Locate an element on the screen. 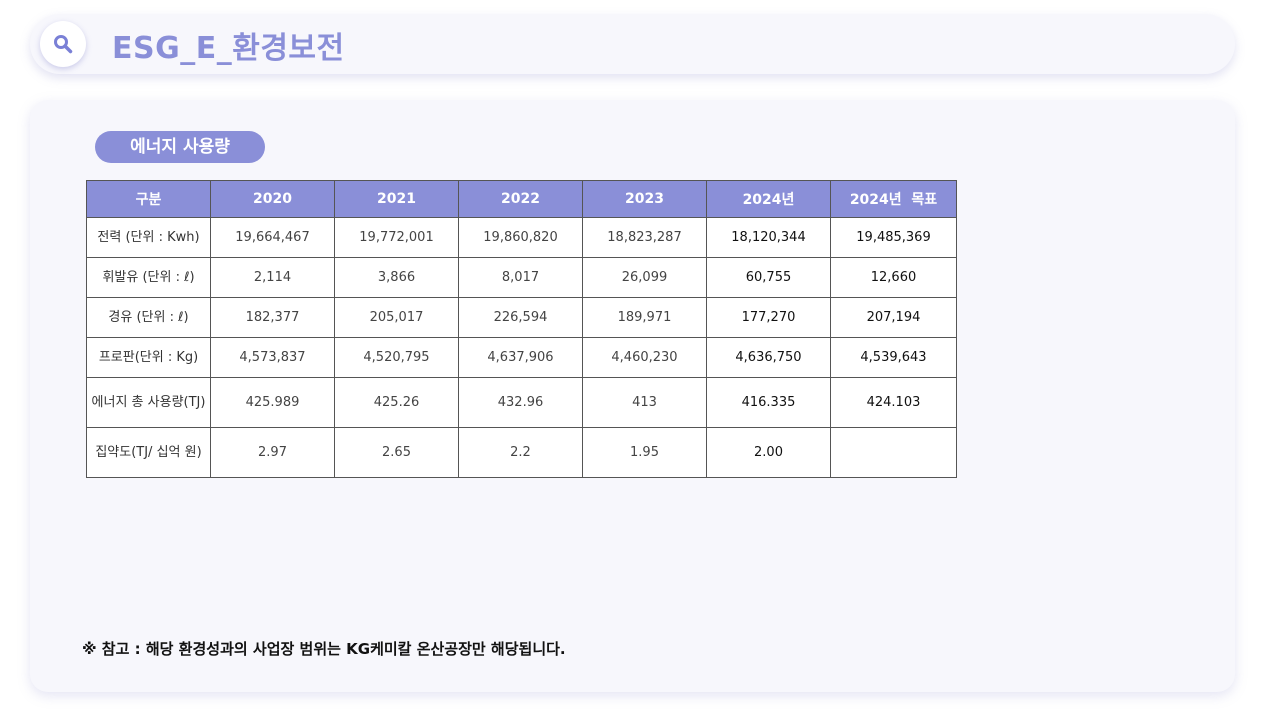 This screenshot has width=1280, height=720. table-cell: 425.26 is located at coordinates (396, 402).